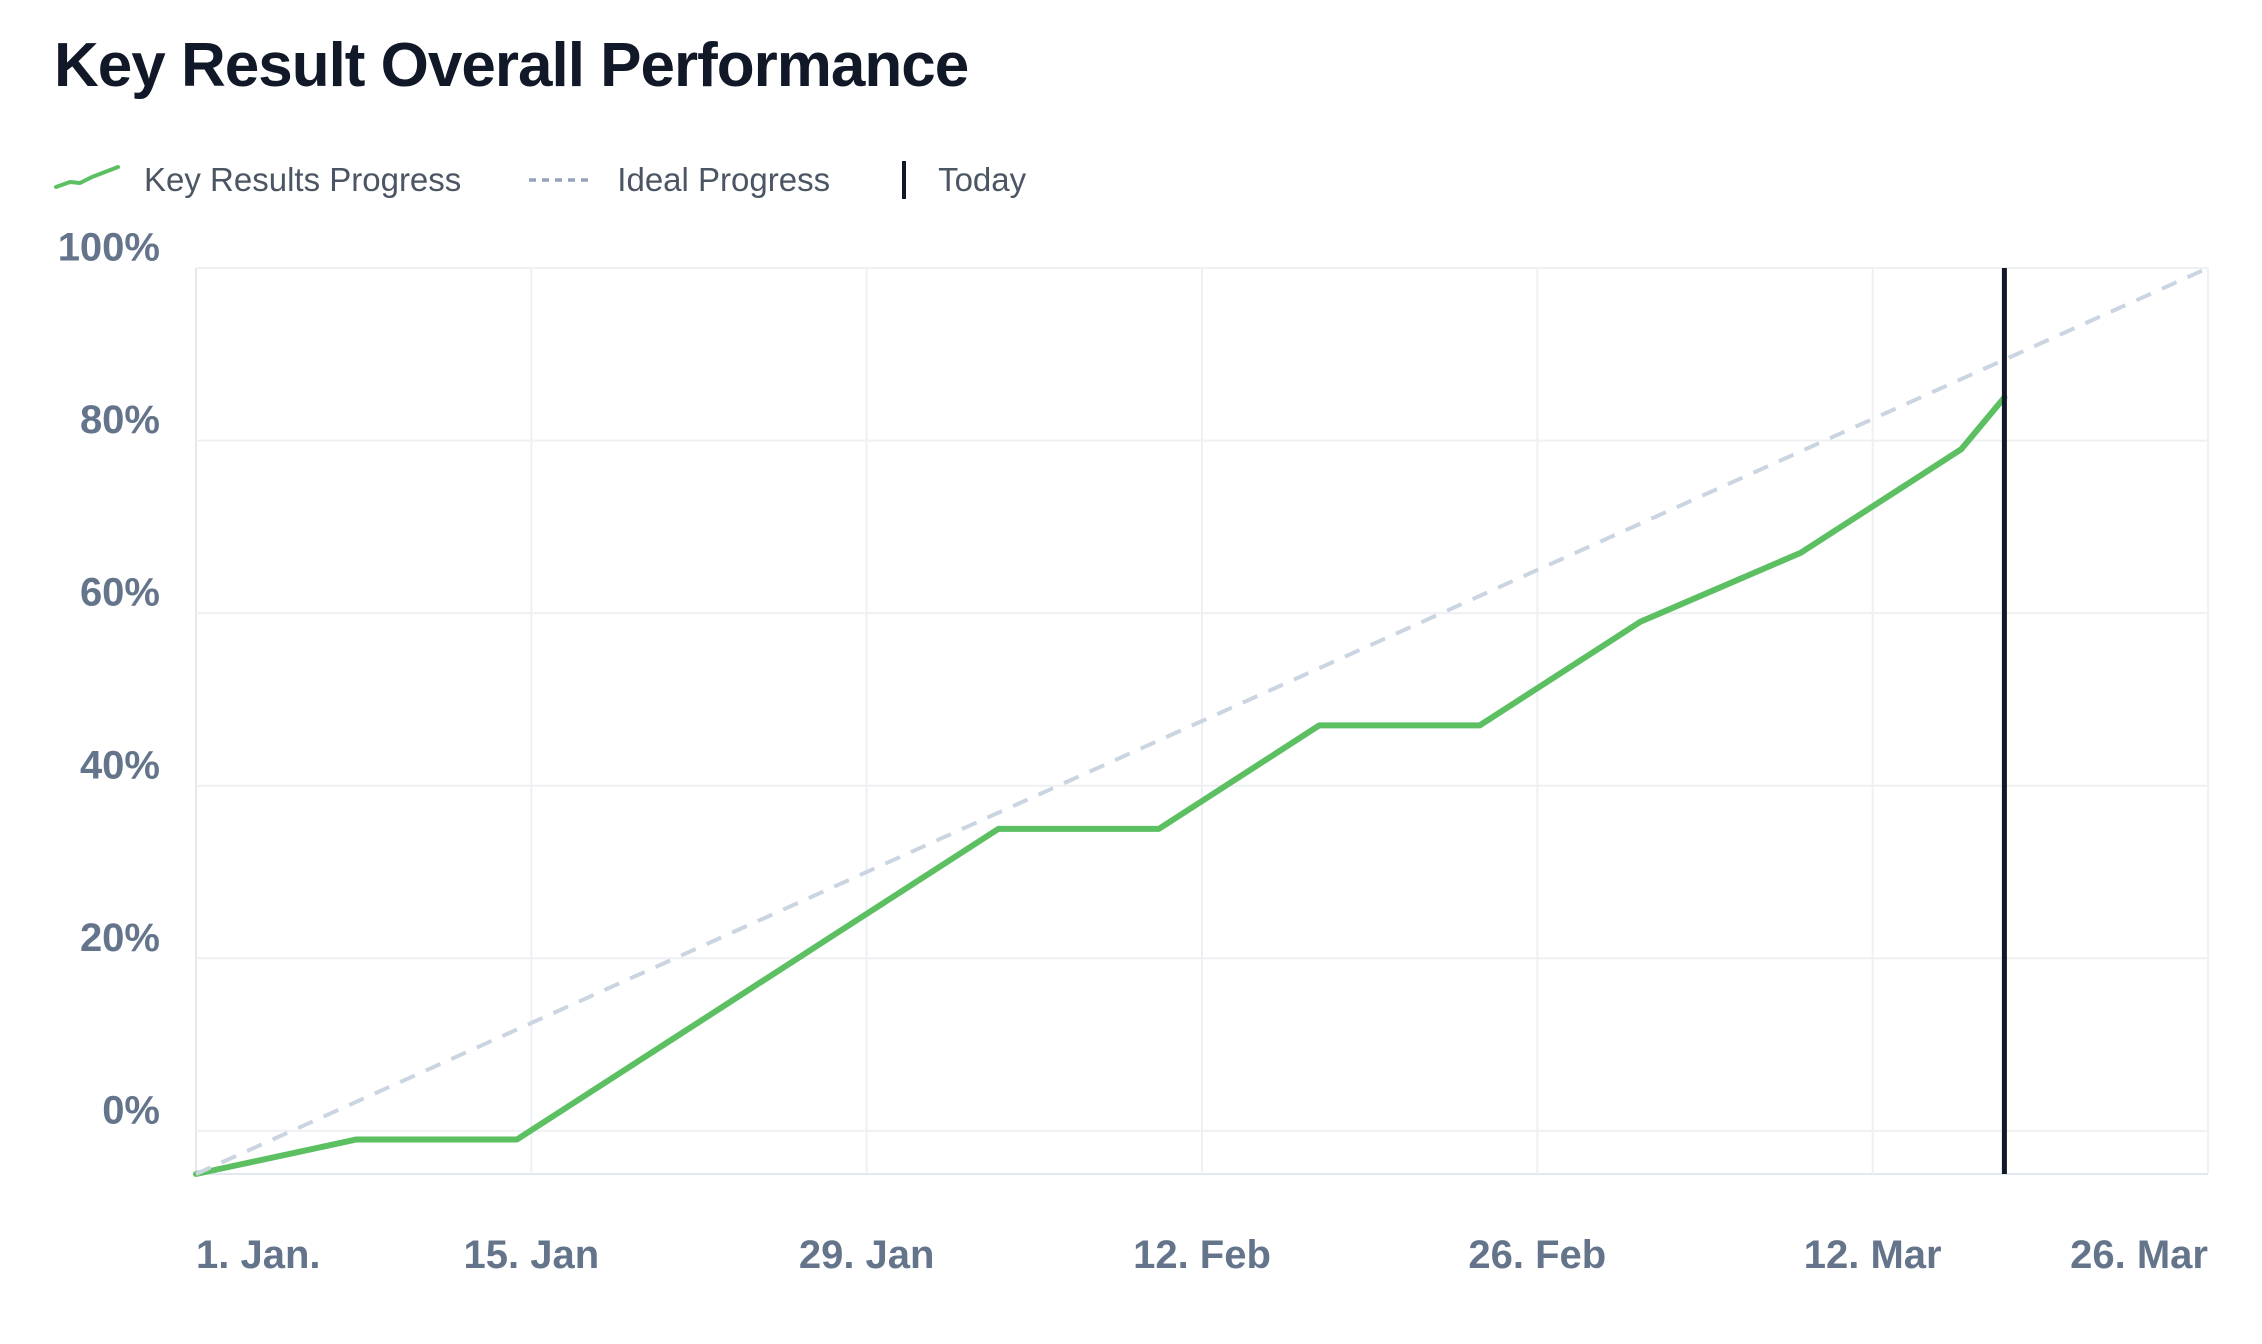 The image size is (2262, 1344). I want to click on x-tick-label: 12. Mar, so click(1873, 1255).